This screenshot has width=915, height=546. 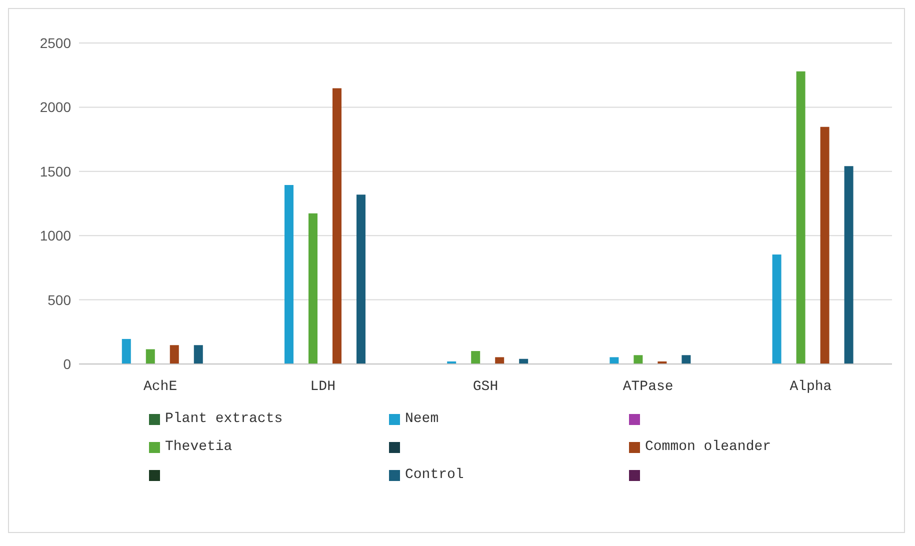 I want to click on legend-label: Control, so click(x=434, y=475).